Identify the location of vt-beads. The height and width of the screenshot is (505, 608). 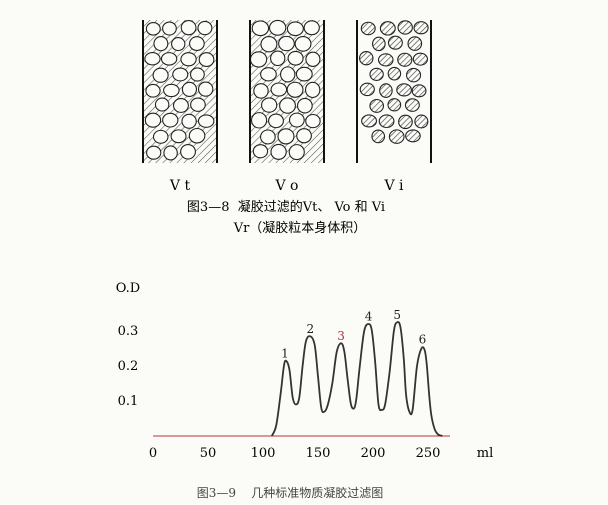
(179, 90).